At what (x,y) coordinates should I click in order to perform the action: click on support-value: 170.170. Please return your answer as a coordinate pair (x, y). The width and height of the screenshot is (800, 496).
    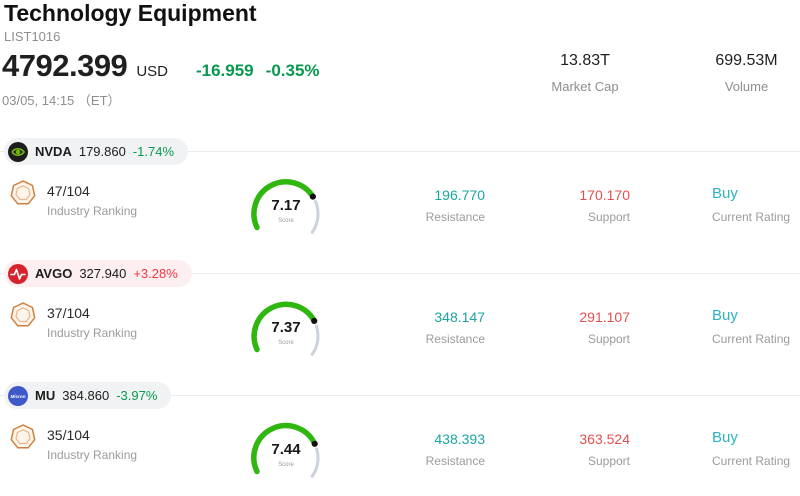
    Looking at the image, I should click on (604, 195).